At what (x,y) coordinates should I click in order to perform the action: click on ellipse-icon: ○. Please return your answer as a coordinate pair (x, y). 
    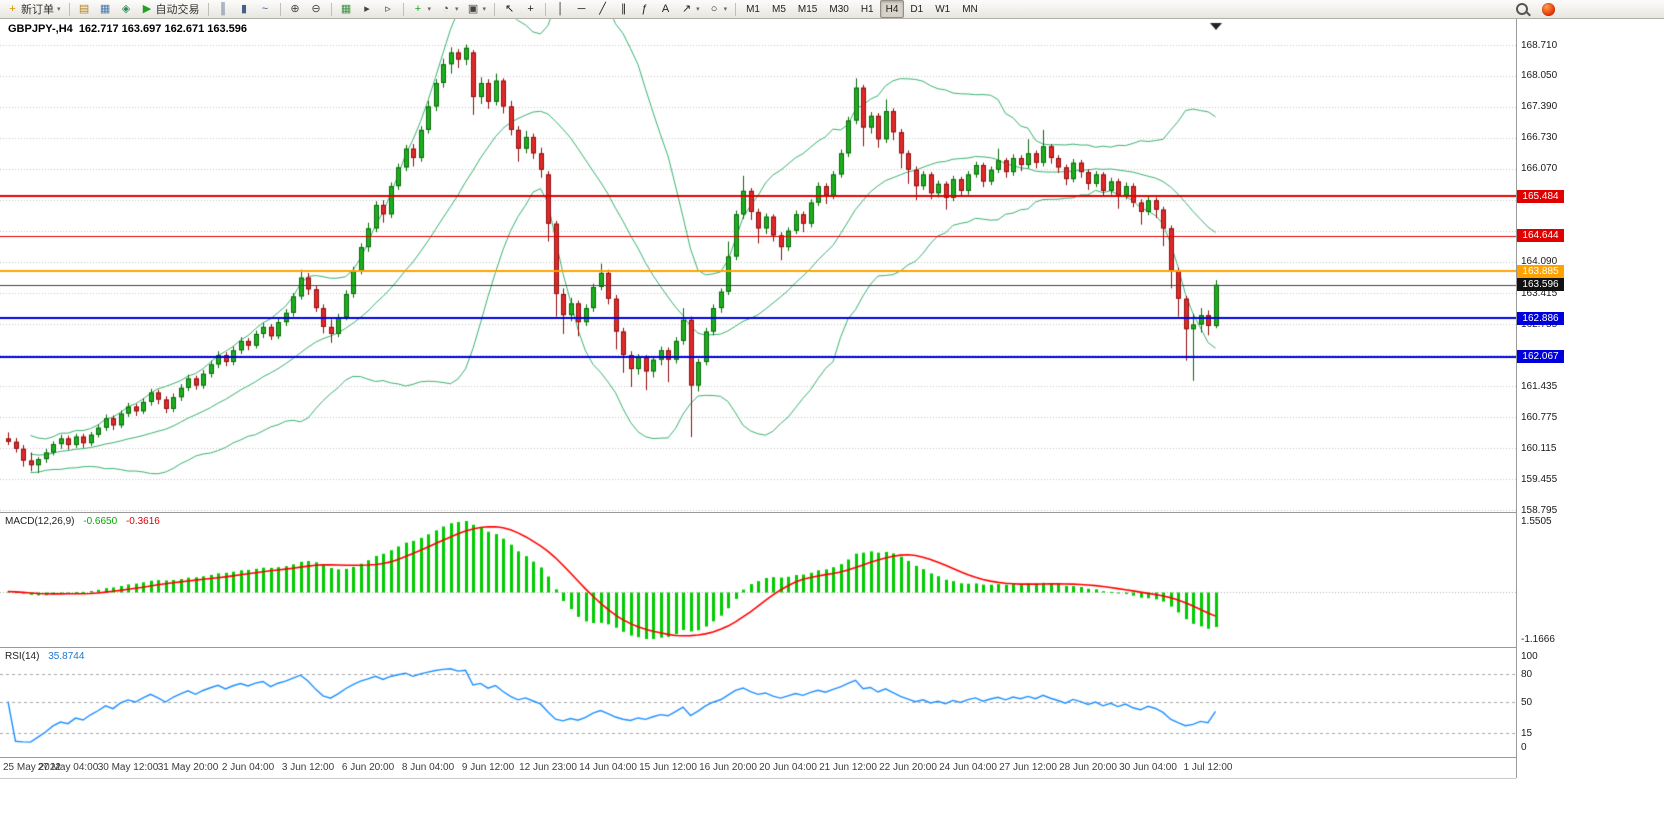
    Looking at the image, I should click on (714, 8).